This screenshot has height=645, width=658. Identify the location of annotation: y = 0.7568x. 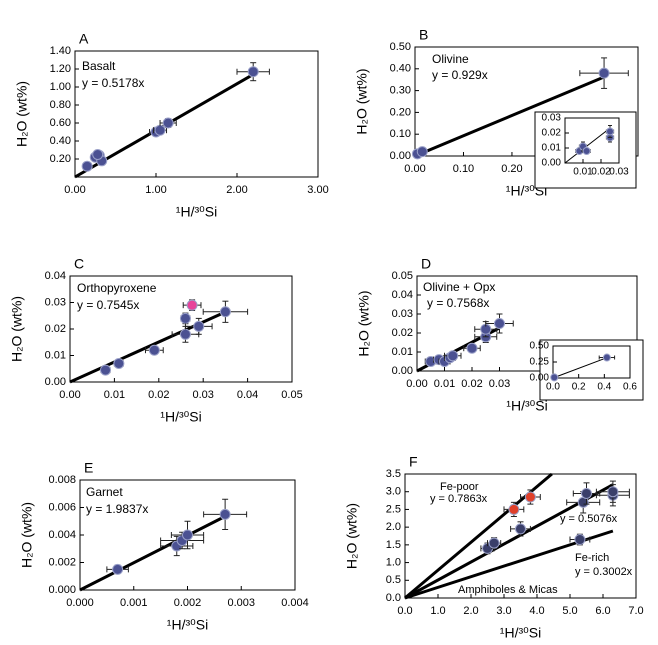
(458, 303).